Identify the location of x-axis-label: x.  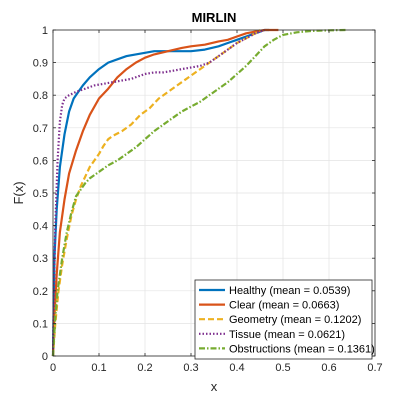
(214, 386).